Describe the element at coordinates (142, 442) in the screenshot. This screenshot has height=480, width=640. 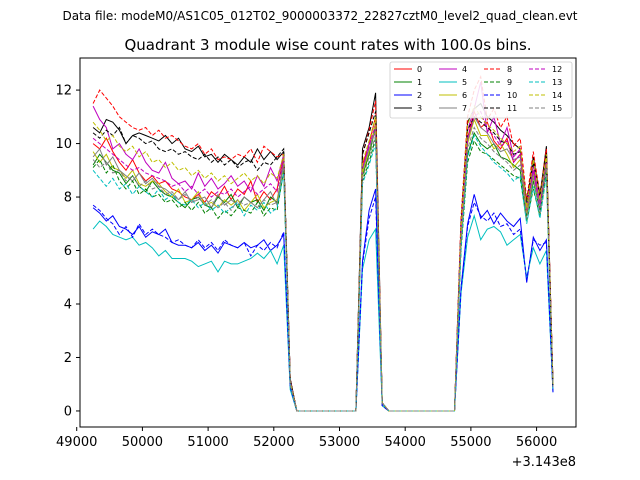
I see `x-tick-label: 50000` at that location.